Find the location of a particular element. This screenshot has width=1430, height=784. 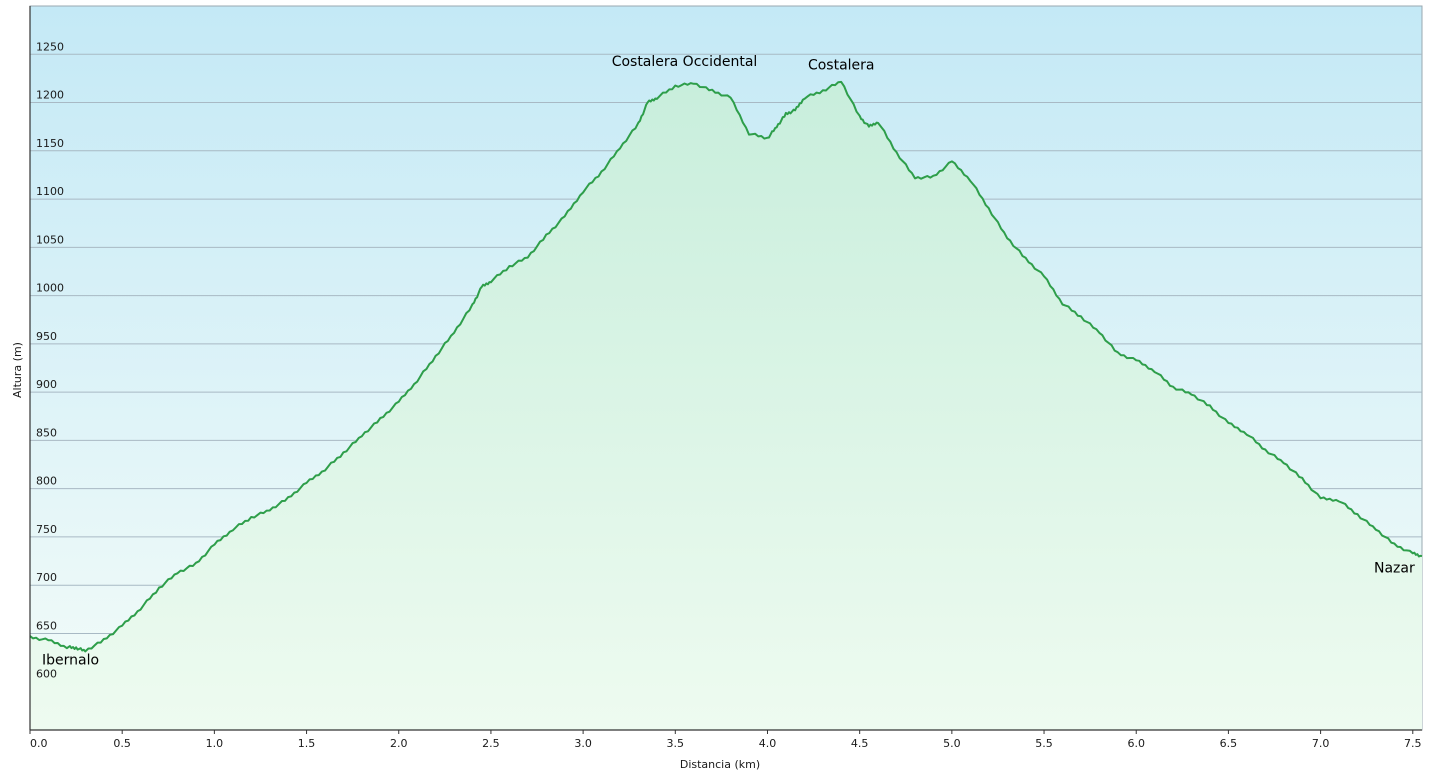

y-tick-label: 1200 is located at coordinates (50, 95).